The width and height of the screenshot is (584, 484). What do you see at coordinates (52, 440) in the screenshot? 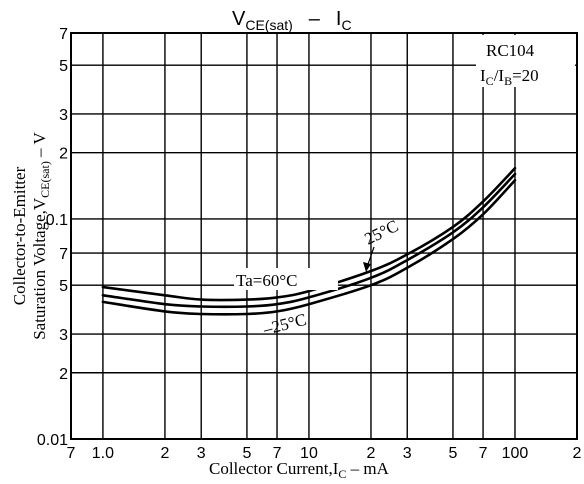
I see `y-tick-label: 0.01` at bounding box center [52, 440].